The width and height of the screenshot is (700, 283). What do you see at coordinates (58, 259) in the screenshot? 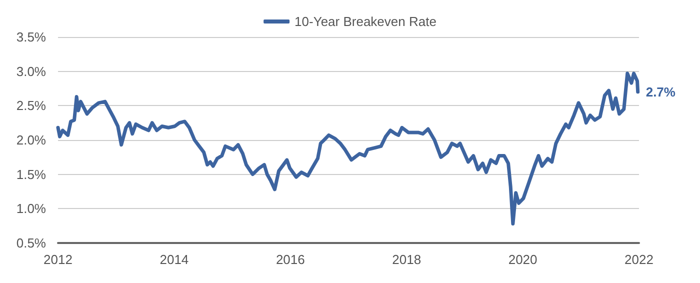
I see `x-tick-label: 2012` at bounding box center [58, 259].